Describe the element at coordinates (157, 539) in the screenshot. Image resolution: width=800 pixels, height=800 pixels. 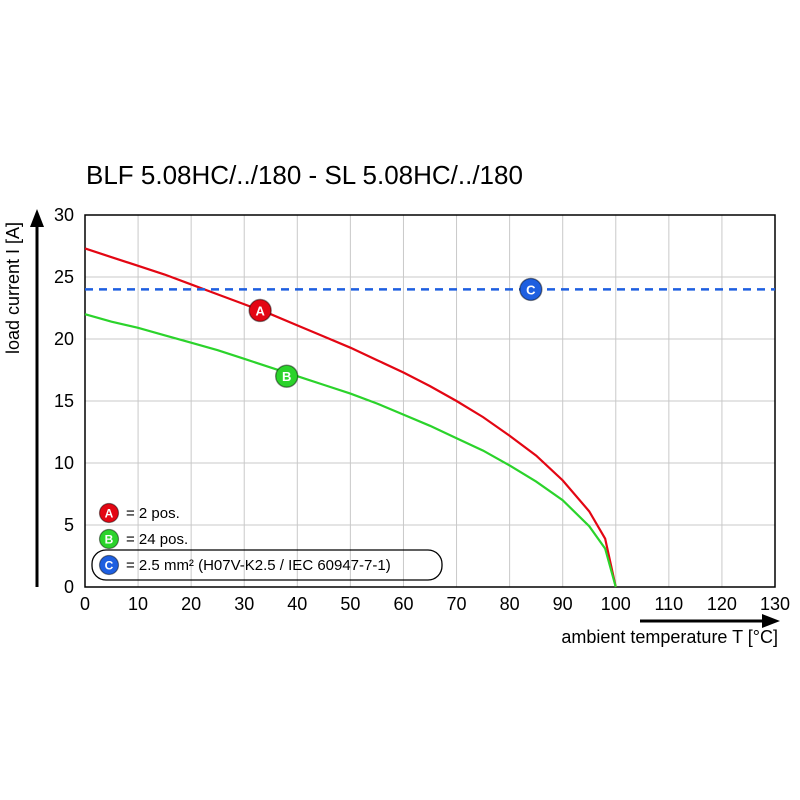
I see `legend-item-text: = 24 pos.` at that location.